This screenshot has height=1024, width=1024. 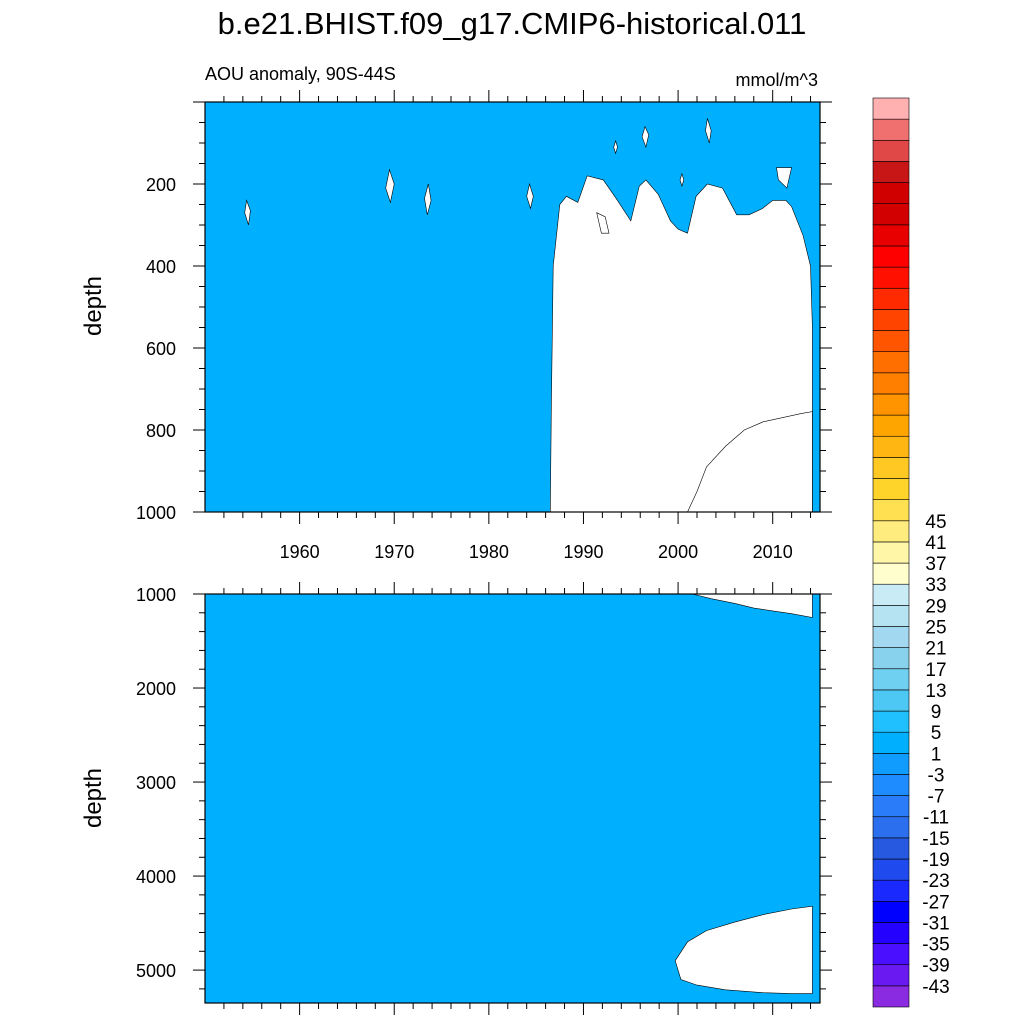 What do you see at coordinates (156, 513) in the screenshot?
I see `upper-y-tick-label: 1000` at bounding box center [156, 513].